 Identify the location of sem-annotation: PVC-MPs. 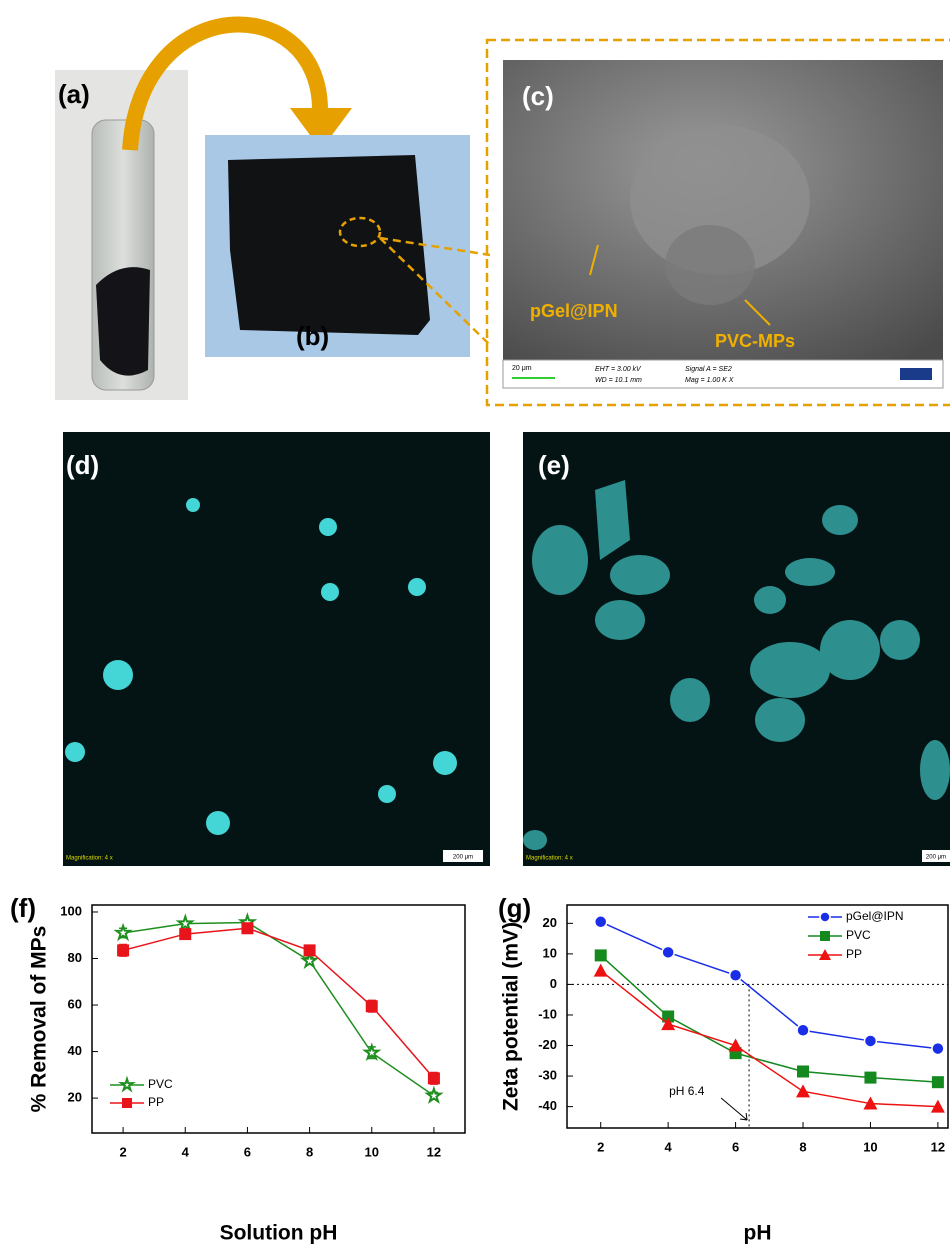
(755, 341).